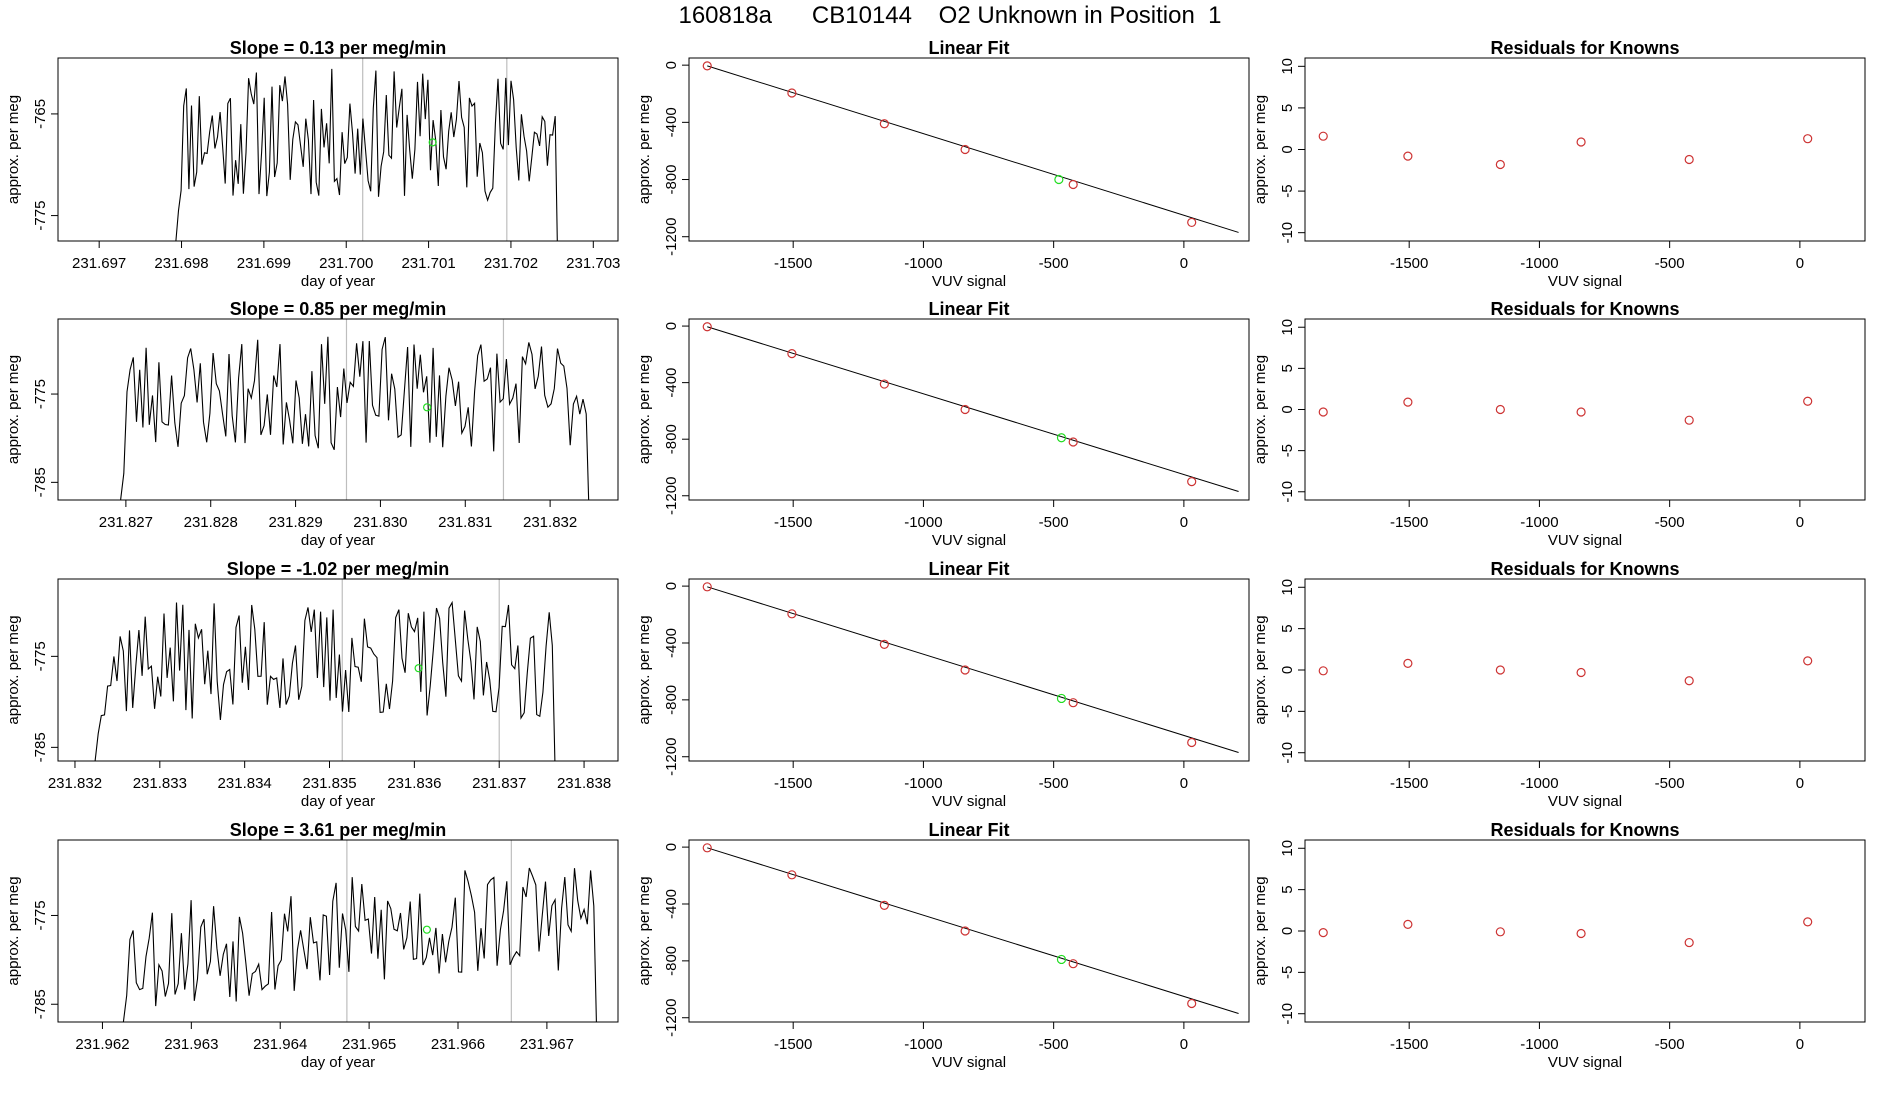  What do you see at coordinates (1054, 522) in the screenshot?
I see `x-tick-label: -500` at bounding box center [1054, 522].